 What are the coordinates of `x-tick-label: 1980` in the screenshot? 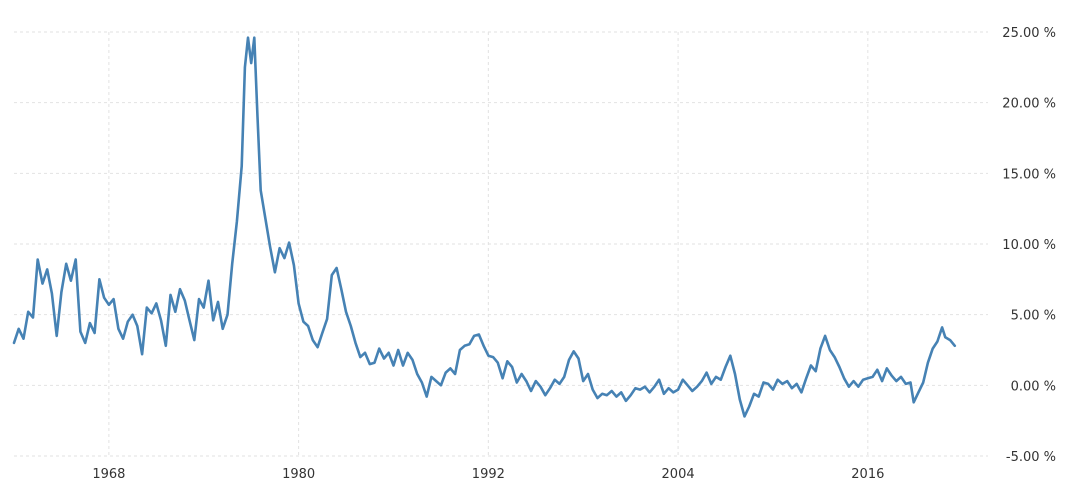 It's located at (298, 474).